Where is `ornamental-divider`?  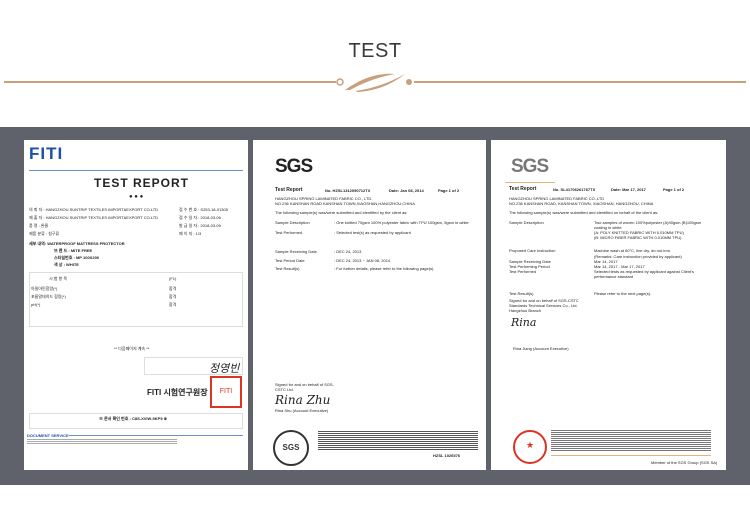
ornamental-divider is located at coordinates (375, 82).